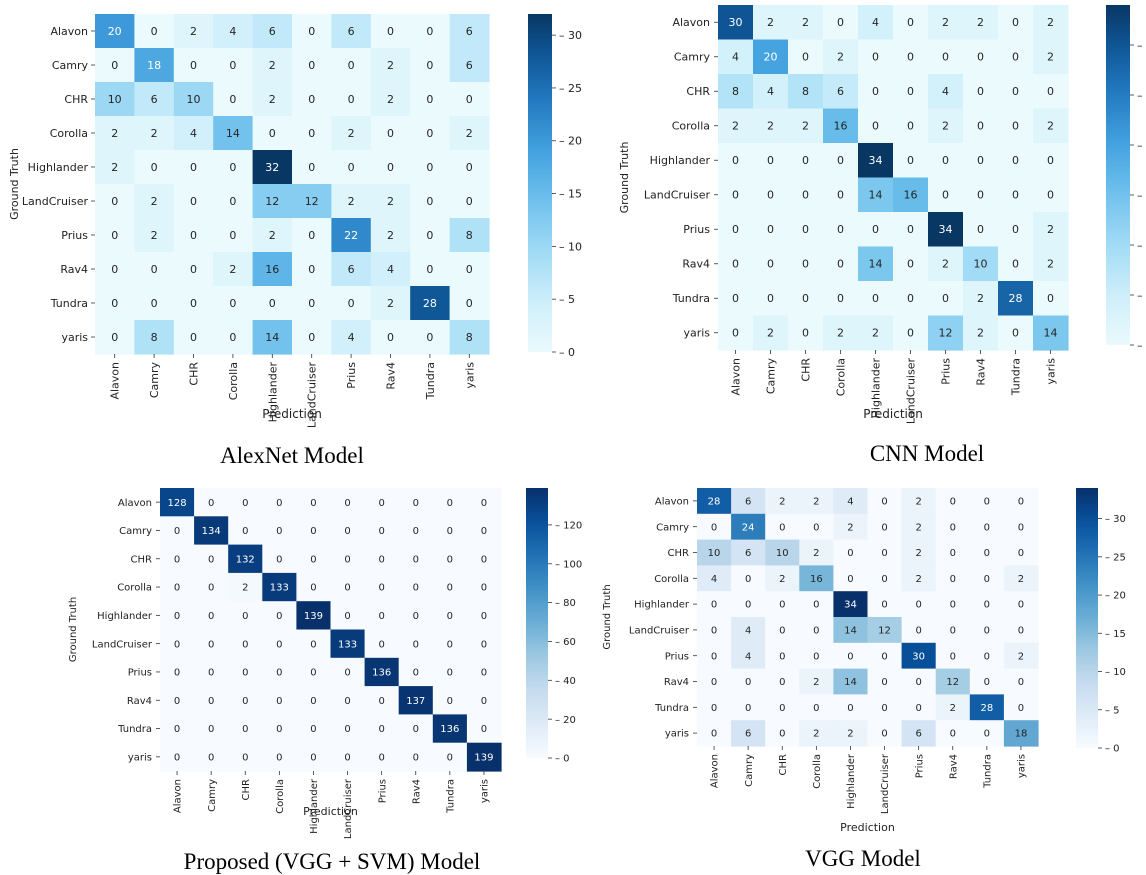  What do you see at coordinates (698, 91) in the screenshot?
I see `row-tick-label: CHR` at bounding box center [698, 91].